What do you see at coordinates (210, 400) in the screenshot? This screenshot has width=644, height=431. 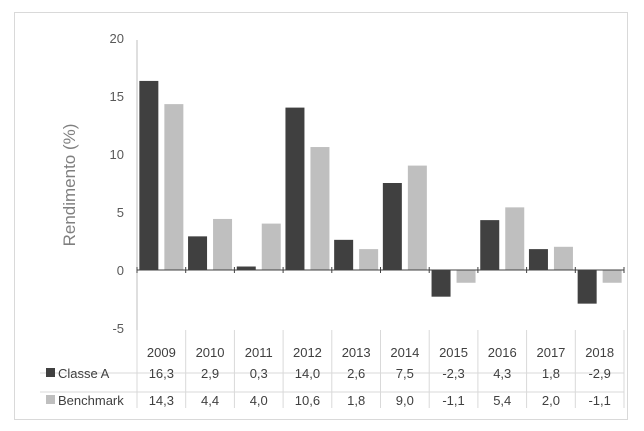 I see `data-label: 4,4` at bounding box center [210, 400].